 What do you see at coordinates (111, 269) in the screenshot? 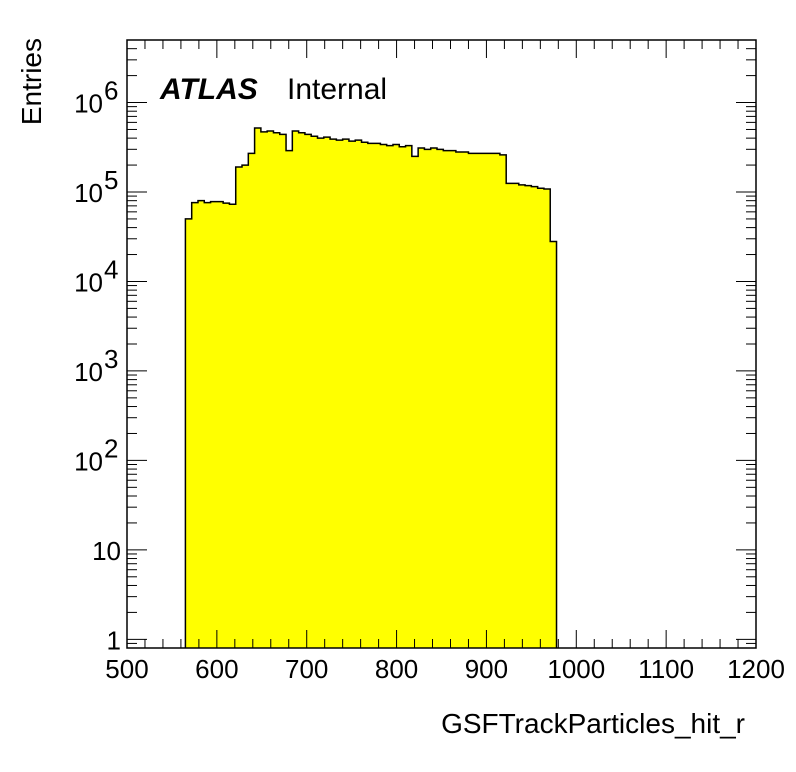
I see `y-tick-label-exponent: 4` at bounding box center [111, 269].